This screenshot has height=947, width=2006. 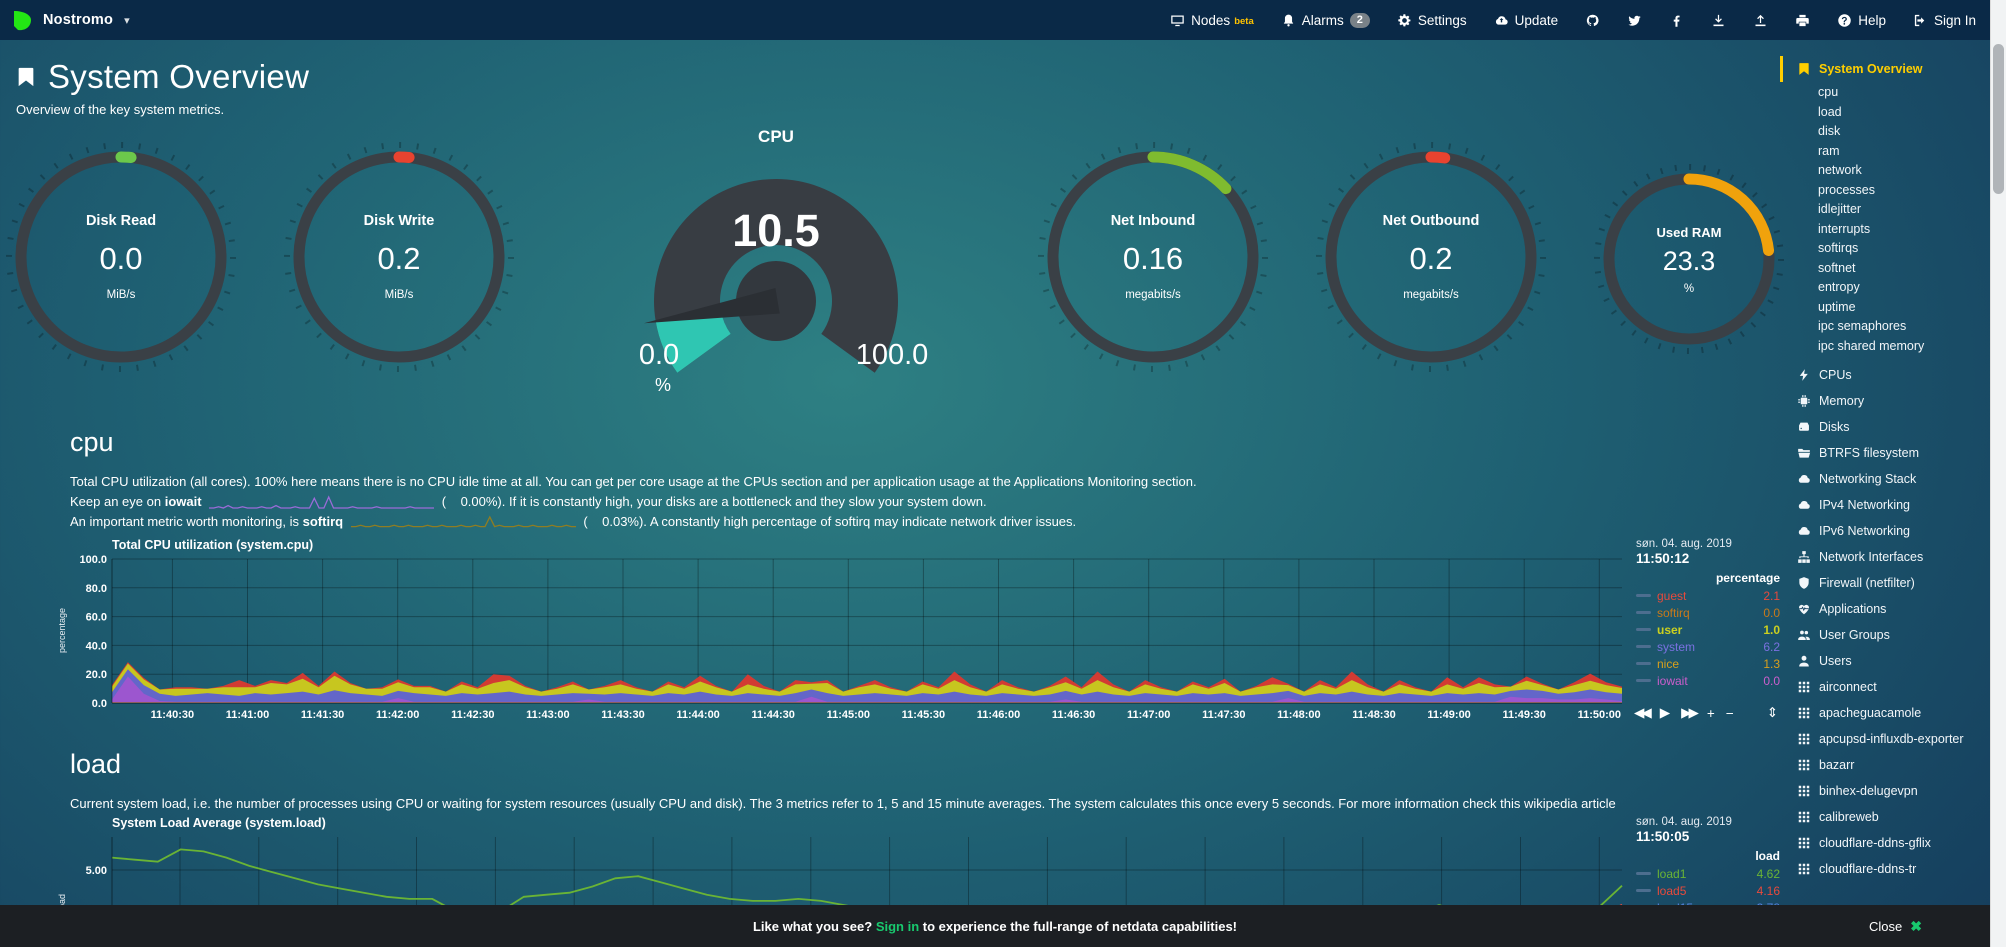 What do you see at coordinates (1888, 531) in the screenshot?
I see `sidebar-item-ipv6: IPv6 Networking` at bounding box center [1888, 531].